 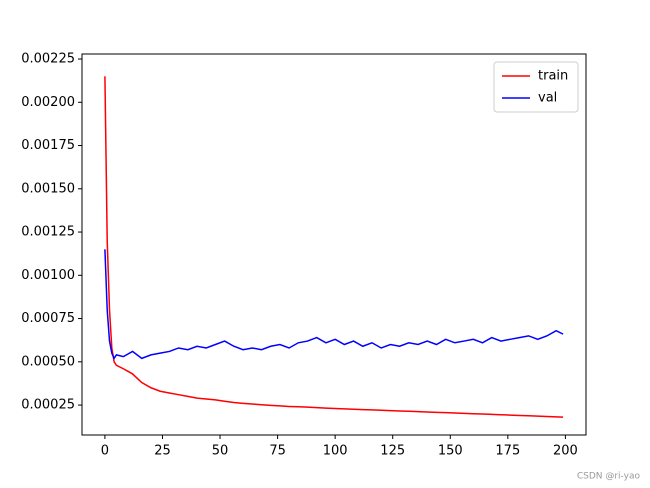 What do you see at coordinates (48, 275) in the screenshot?
I see `y-tick-label: 0.00100` at bounding box center [48, 275].